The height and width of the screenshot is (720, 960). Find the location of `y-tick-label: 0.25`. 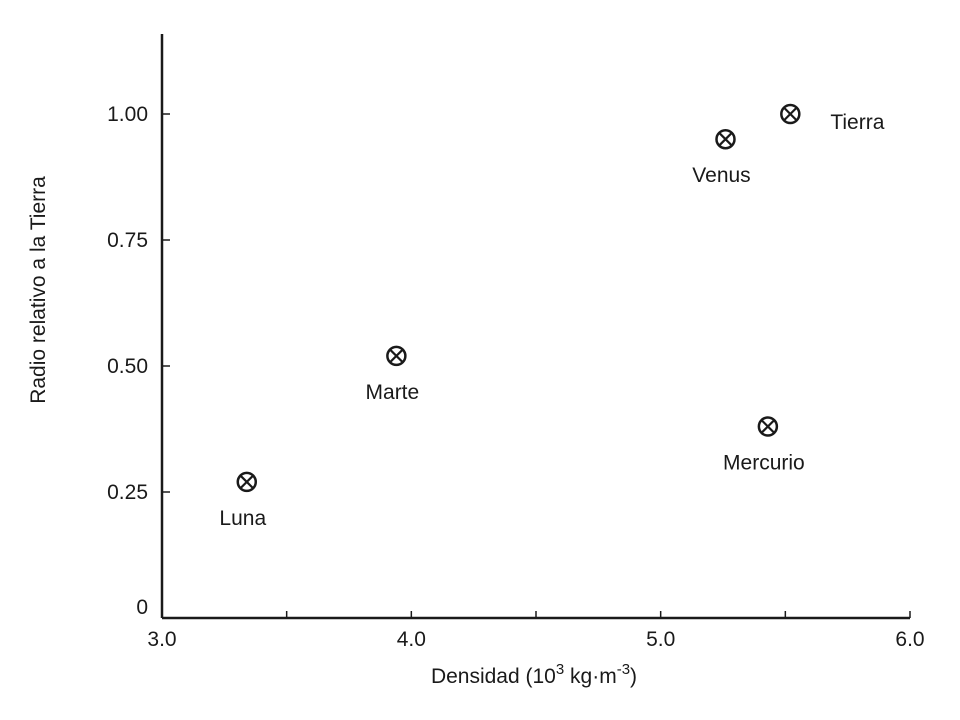

y-tick-label: 0.25 is located at coordinates (127, 492).